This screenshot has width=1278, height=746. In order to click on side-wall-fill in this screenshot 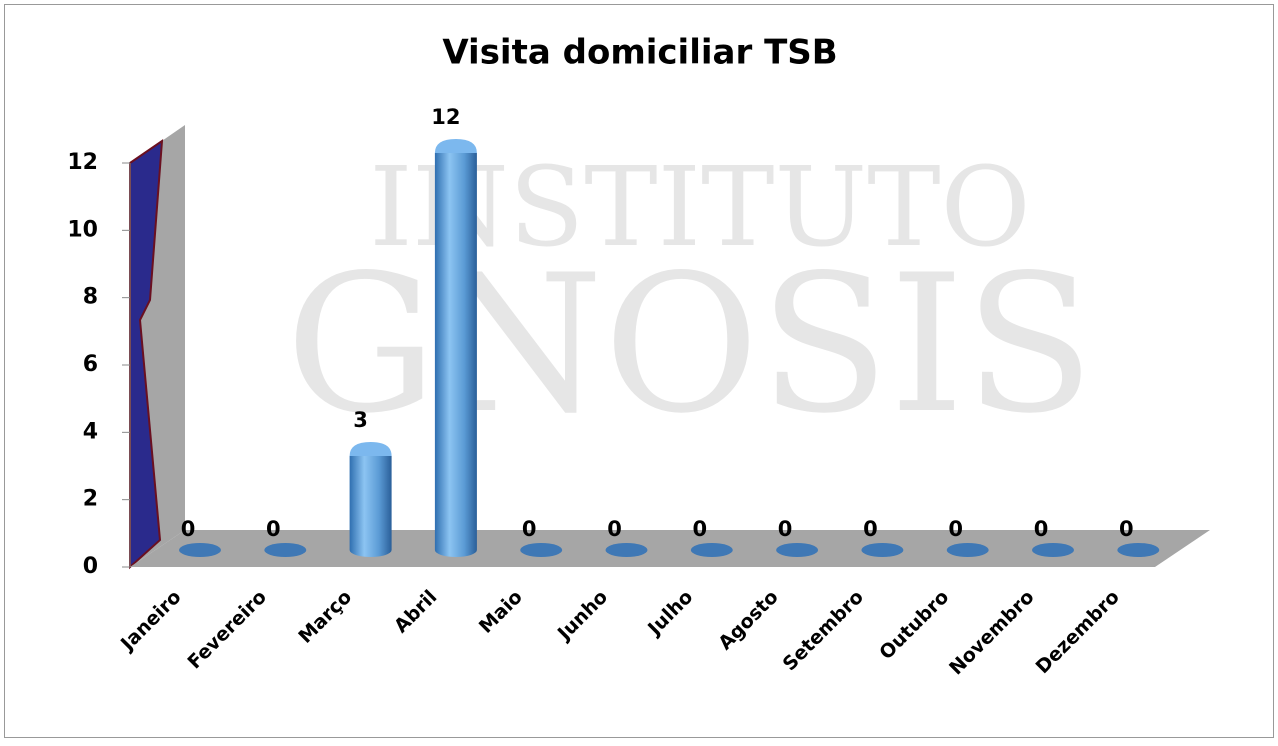, I will do `click(146, 354)`.